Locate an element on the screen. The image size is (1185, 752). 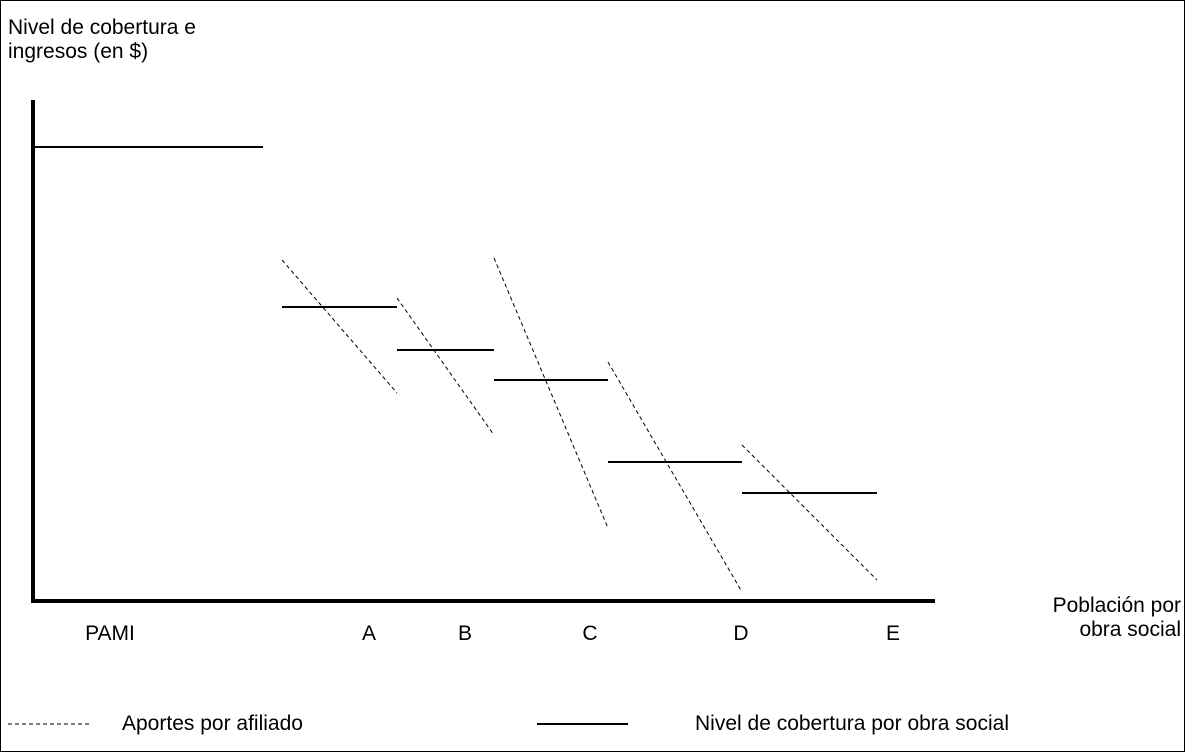
category-label-d: D is located at coordinates (741, 633).